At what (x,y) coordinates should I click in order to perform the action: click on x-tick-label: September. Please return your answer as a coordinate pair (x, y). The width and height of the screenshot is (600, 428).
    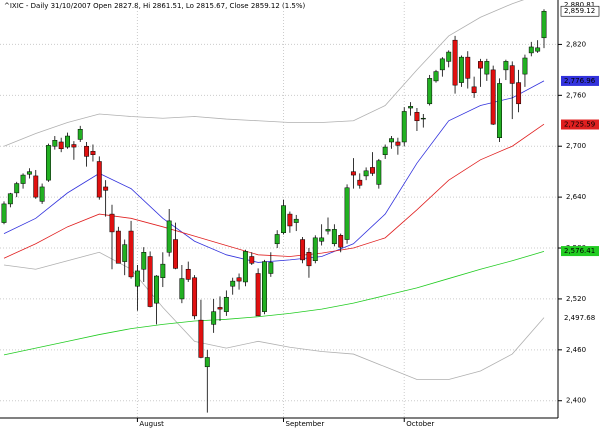
    Looking at the image, I should click on (305, 424).